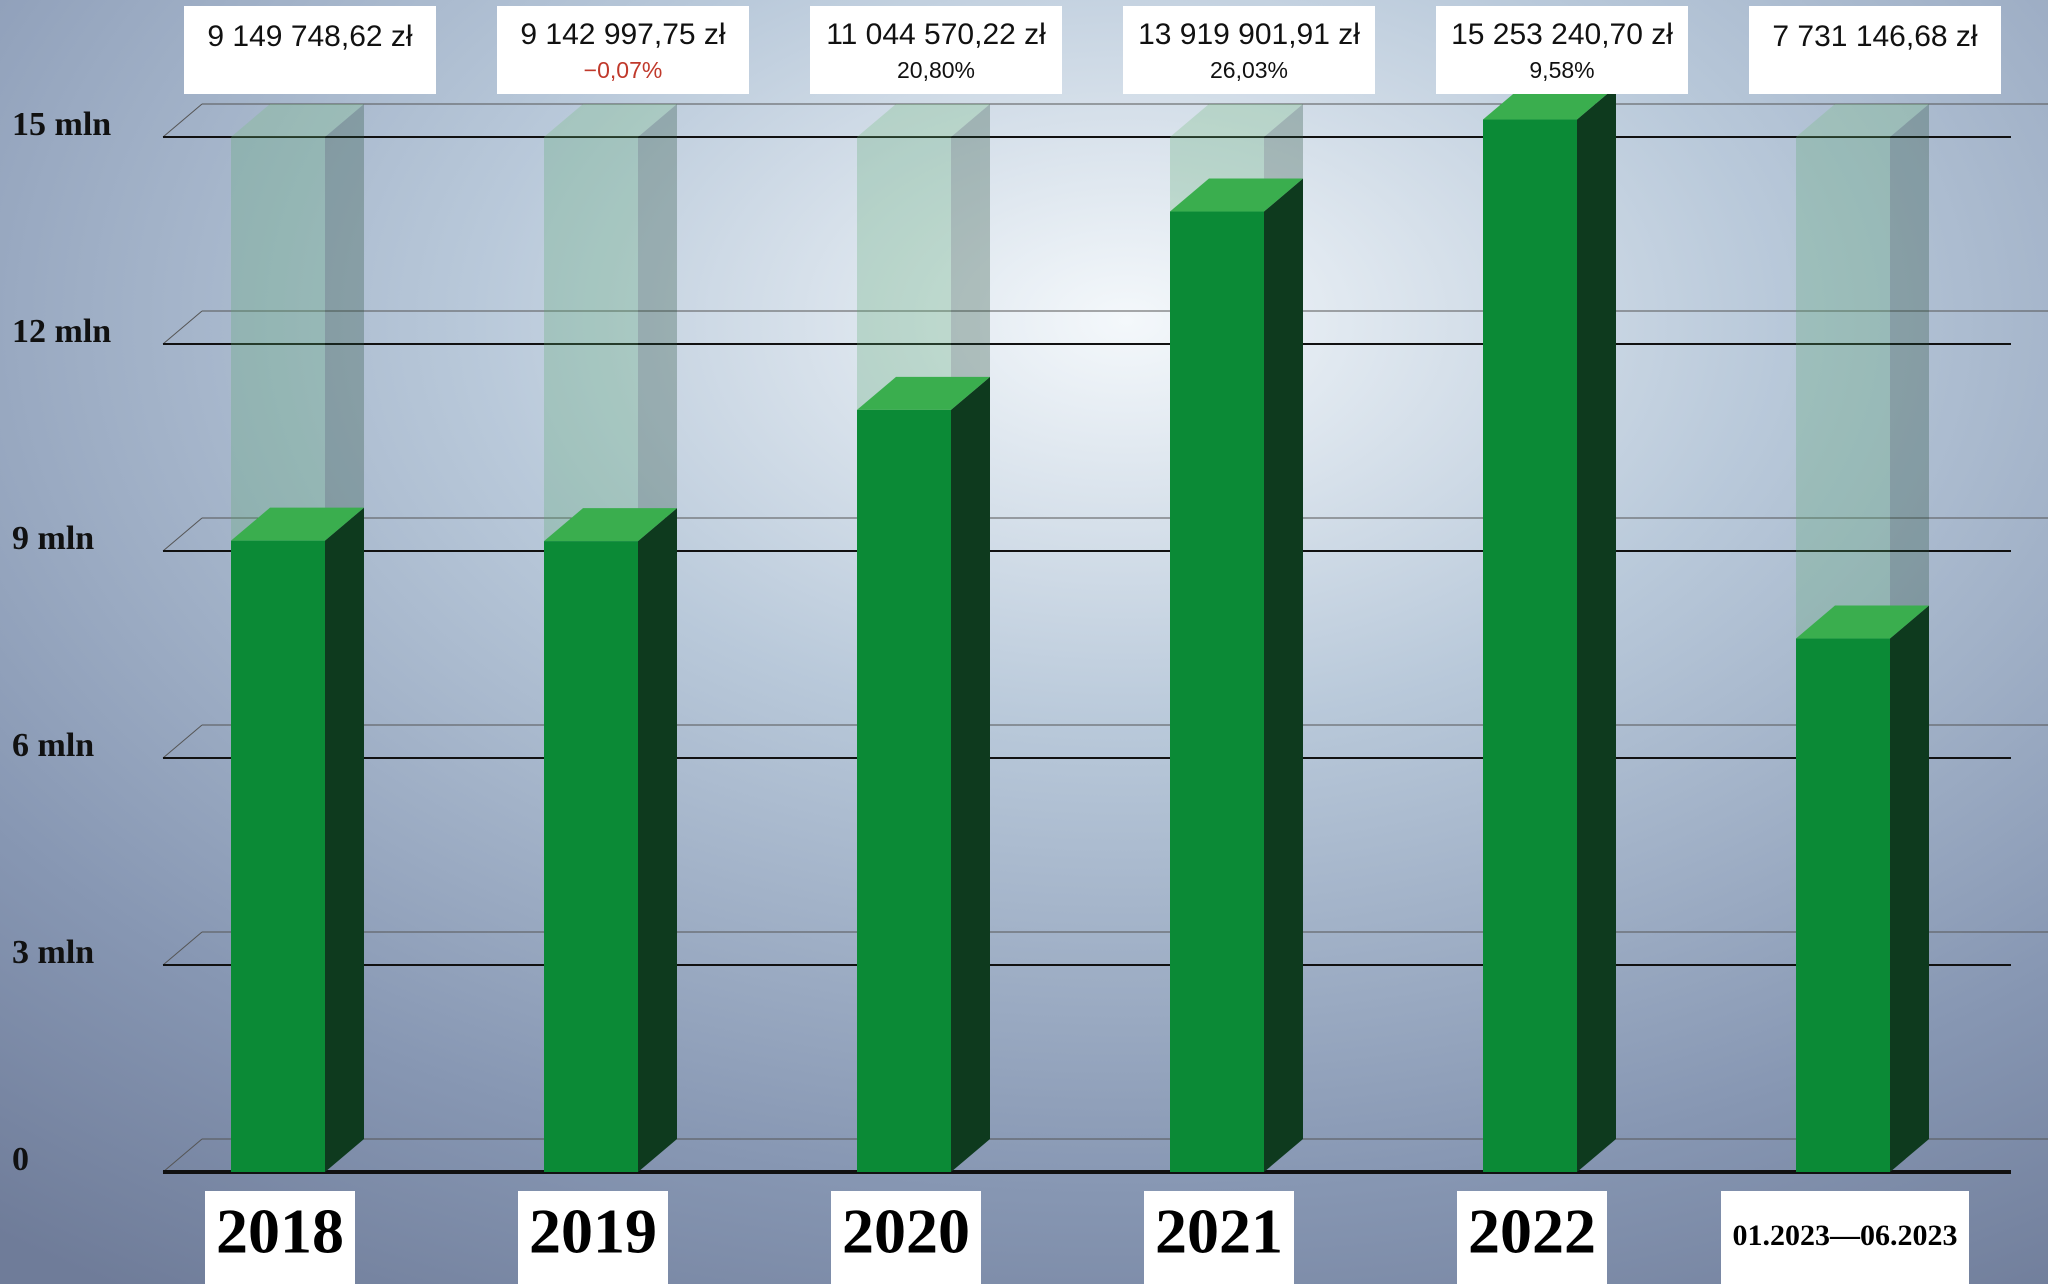 Image resolution: width=2048 pixels, height=1284 pixels. What do you see at coordinates (280, 1231) in the screenshot?
I see `x-tick-label: 2018` at bounding box center [280, 1231].